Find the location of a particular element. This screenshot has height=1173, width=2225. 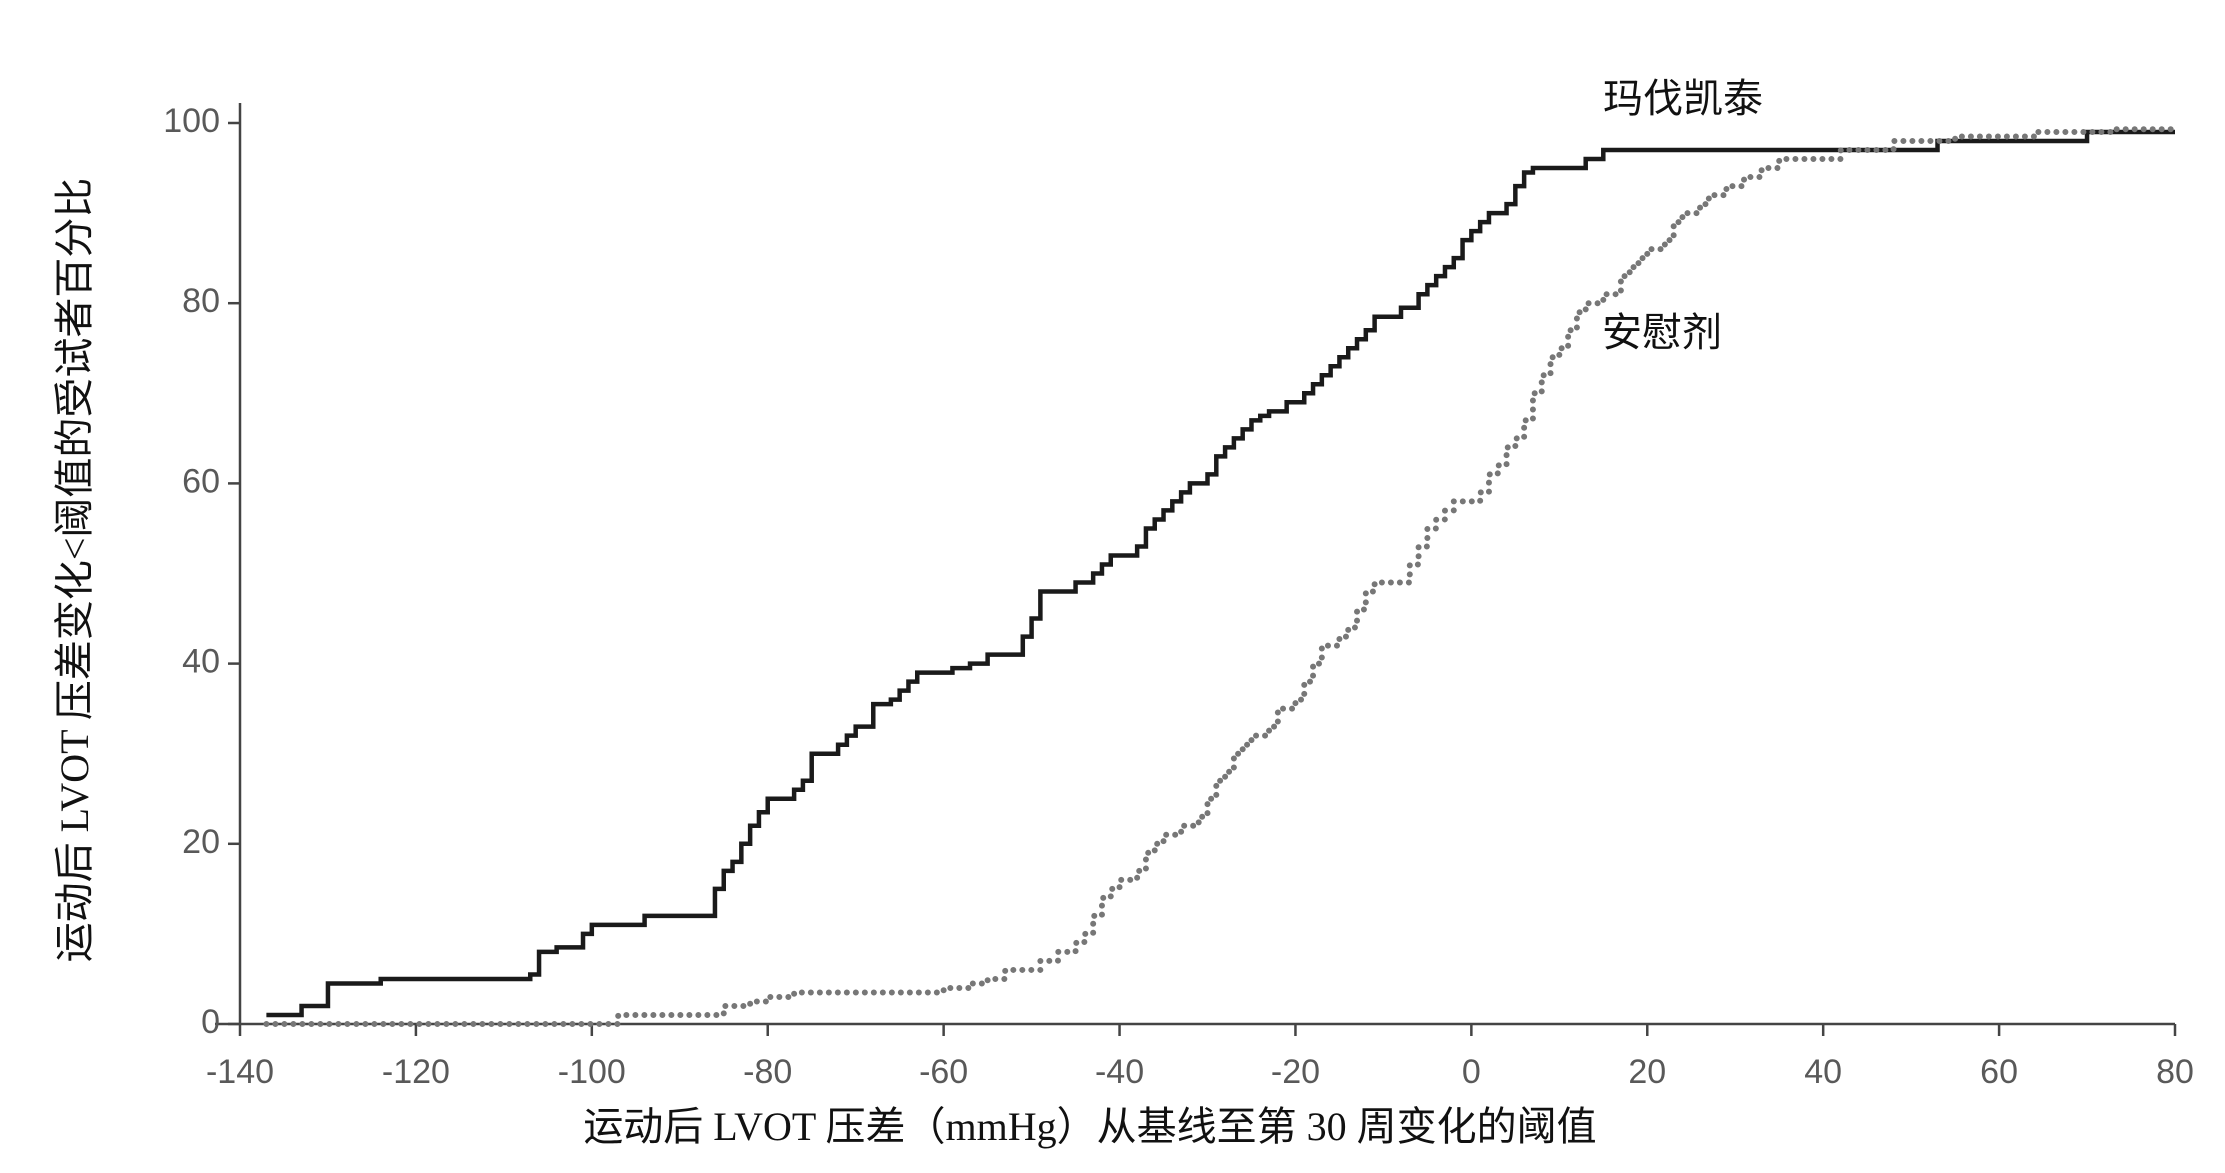

x-tick-label: 60 is located at coordinates (1999, 1072).